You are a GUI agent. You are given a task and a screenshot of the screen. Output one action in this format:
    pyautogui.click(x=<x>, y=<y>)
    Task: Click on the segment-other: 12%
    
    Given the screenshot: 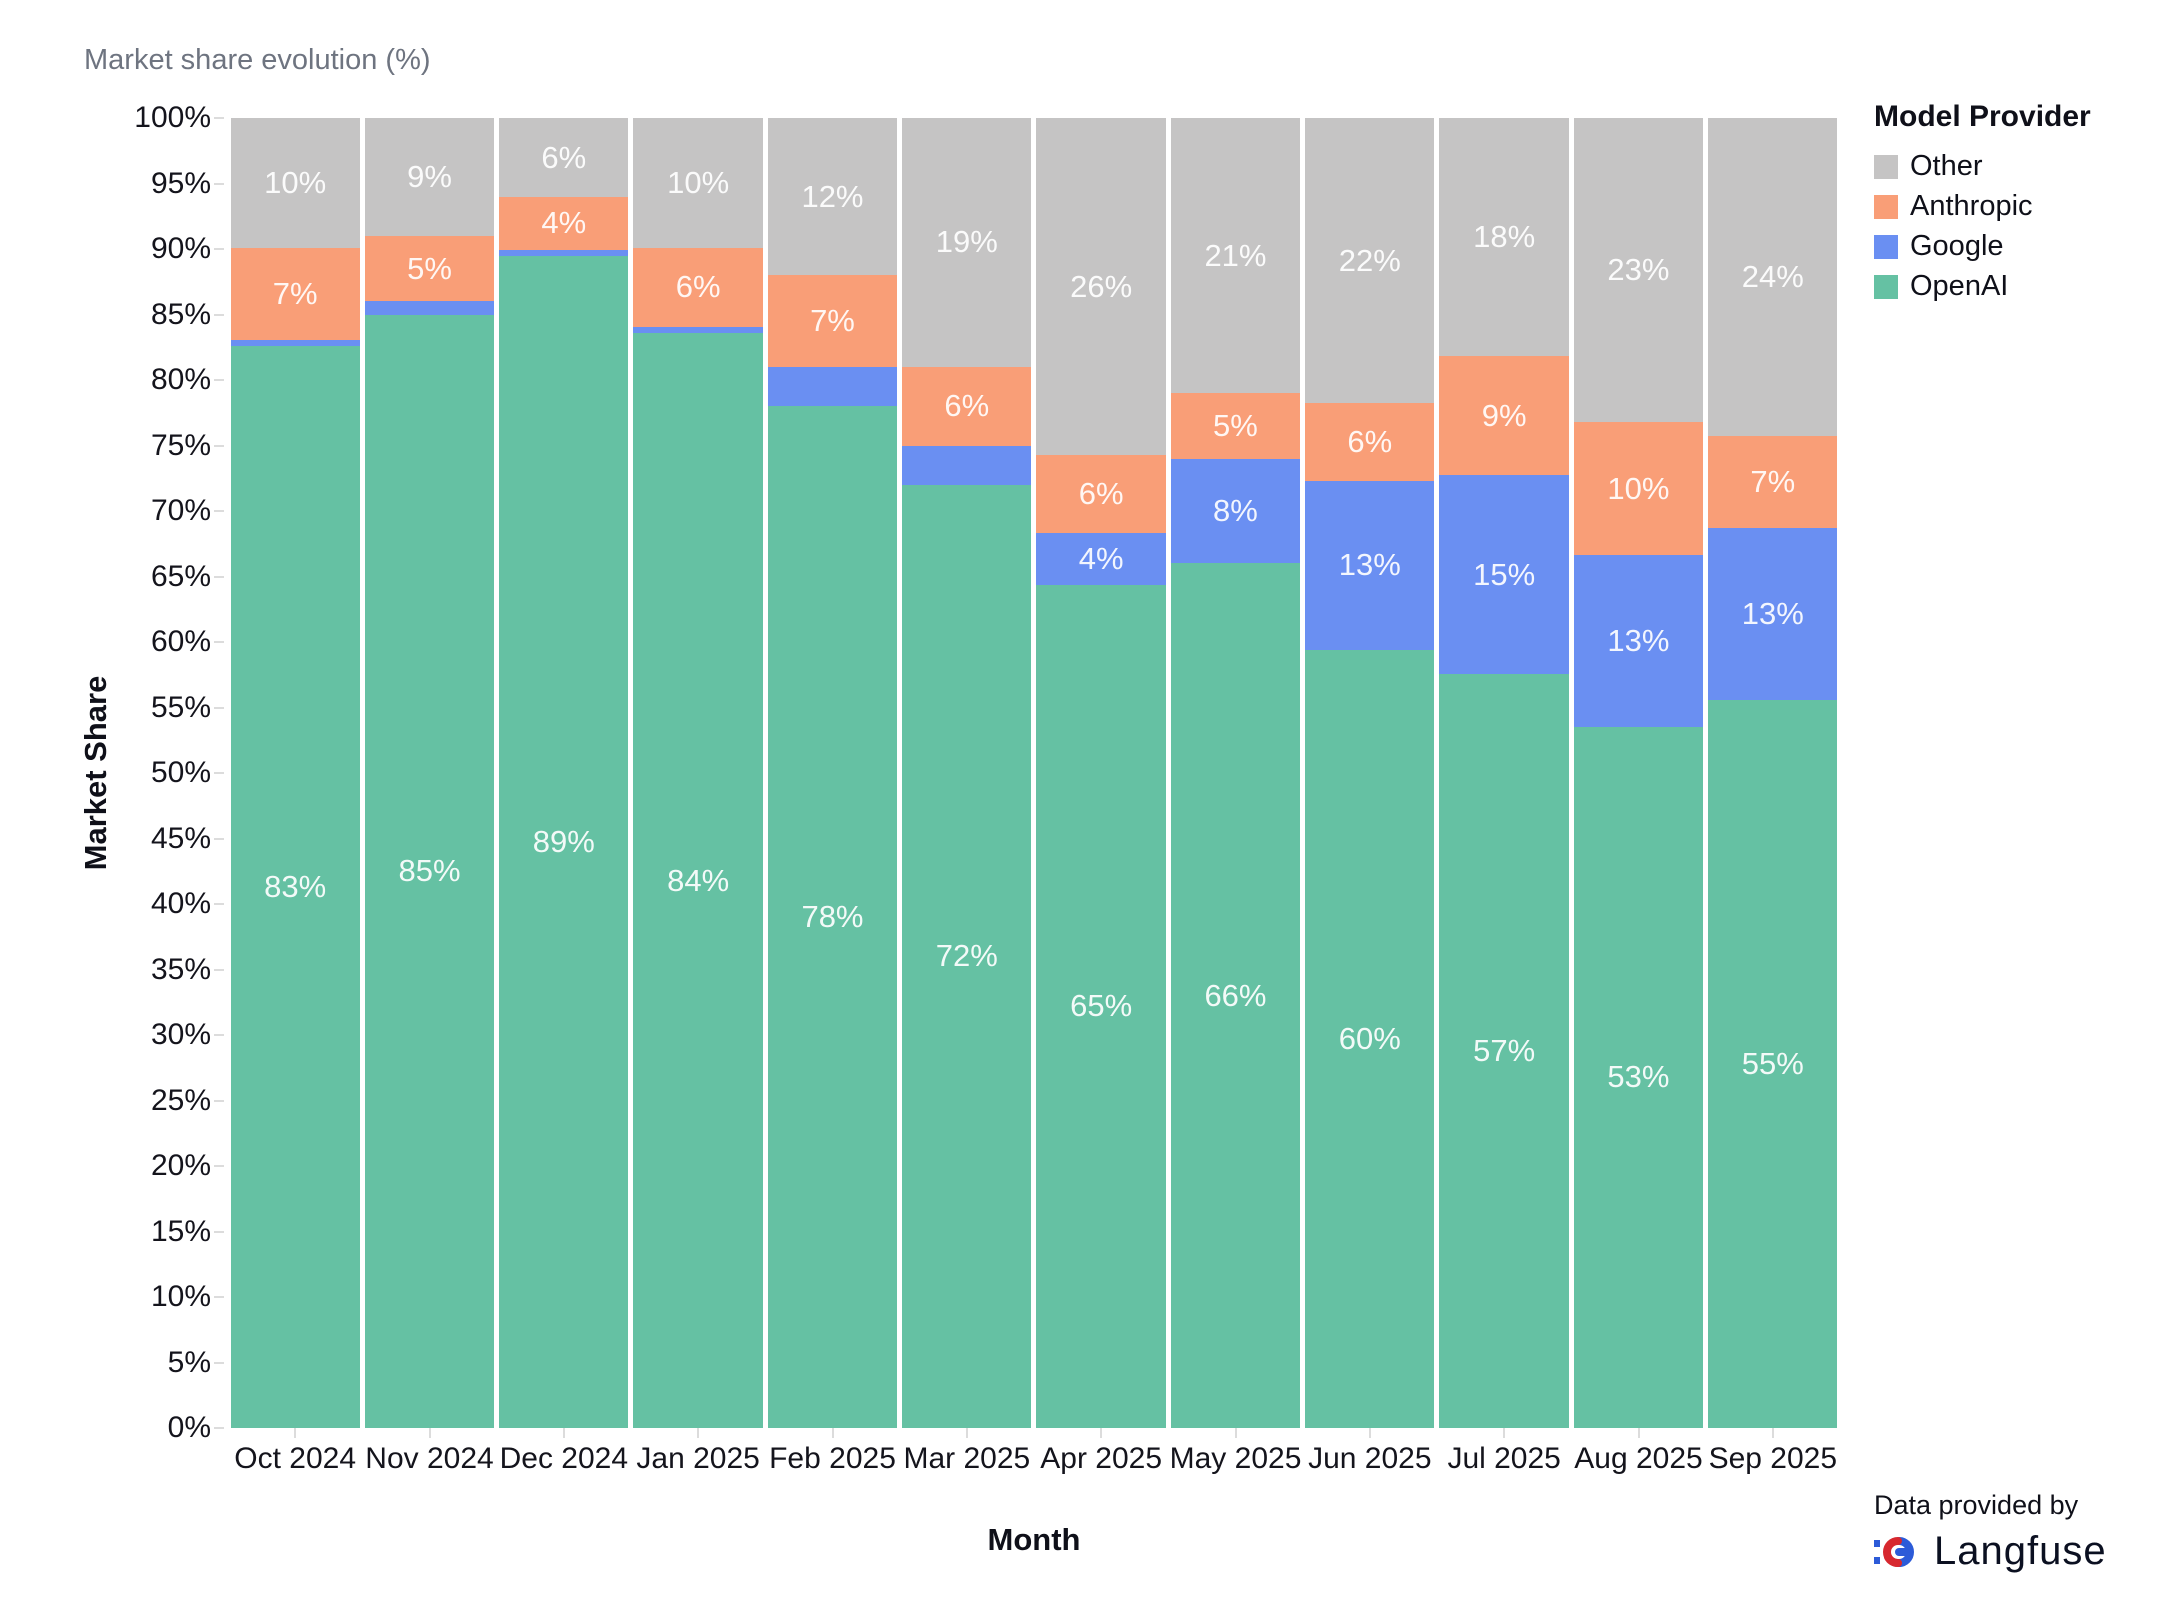 What is the action you would take?
    pyautogui.click(x=832, y=197)
    